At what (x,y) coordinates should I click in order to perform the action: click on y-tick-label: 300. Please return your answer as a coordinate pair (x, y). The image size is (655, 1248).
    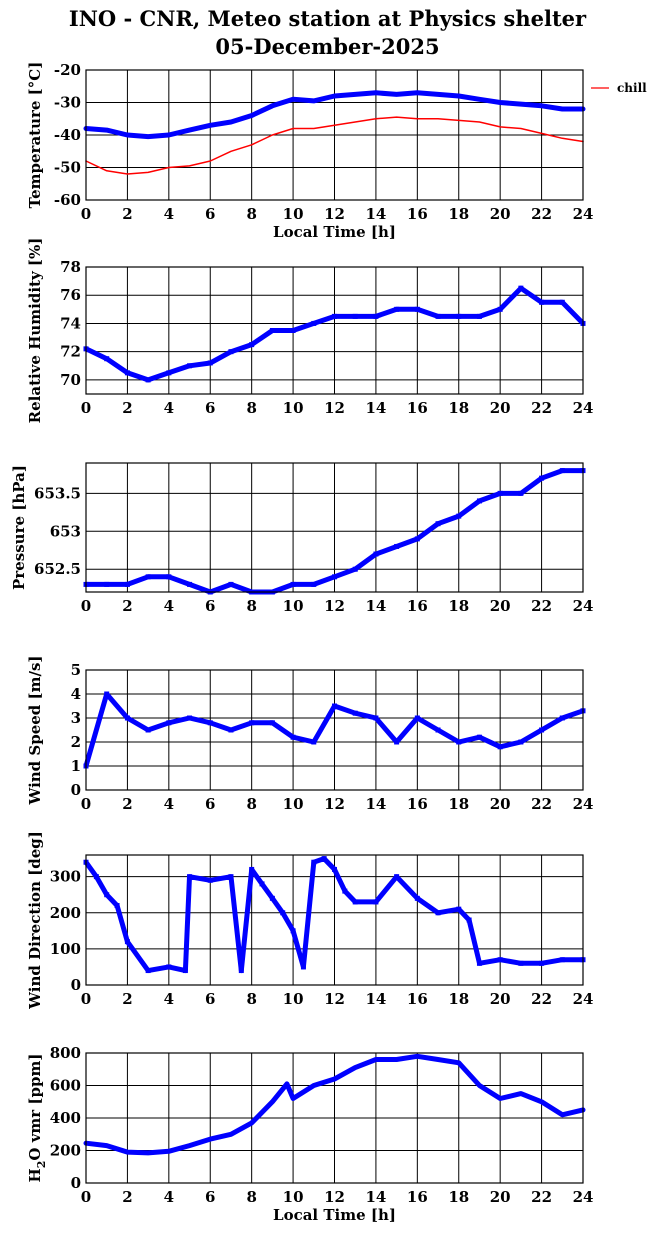
    Looking at the image, I should click on (65, 877).